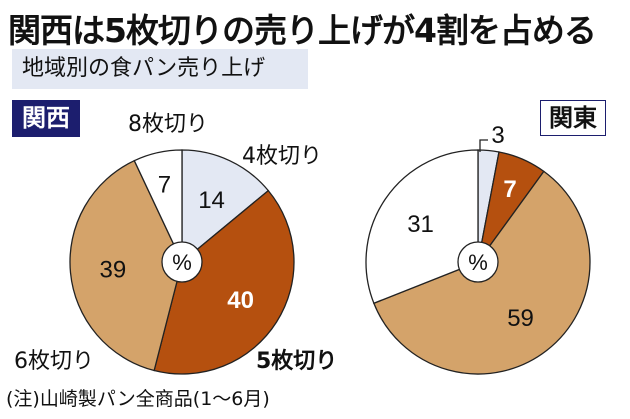 Image resolution: width=630 pixels, height=419 pixels. What do you see at coordinates (211, 200) in the screenshot?
I see `value-label-0-0: 14` at bounding box center [211, 200].